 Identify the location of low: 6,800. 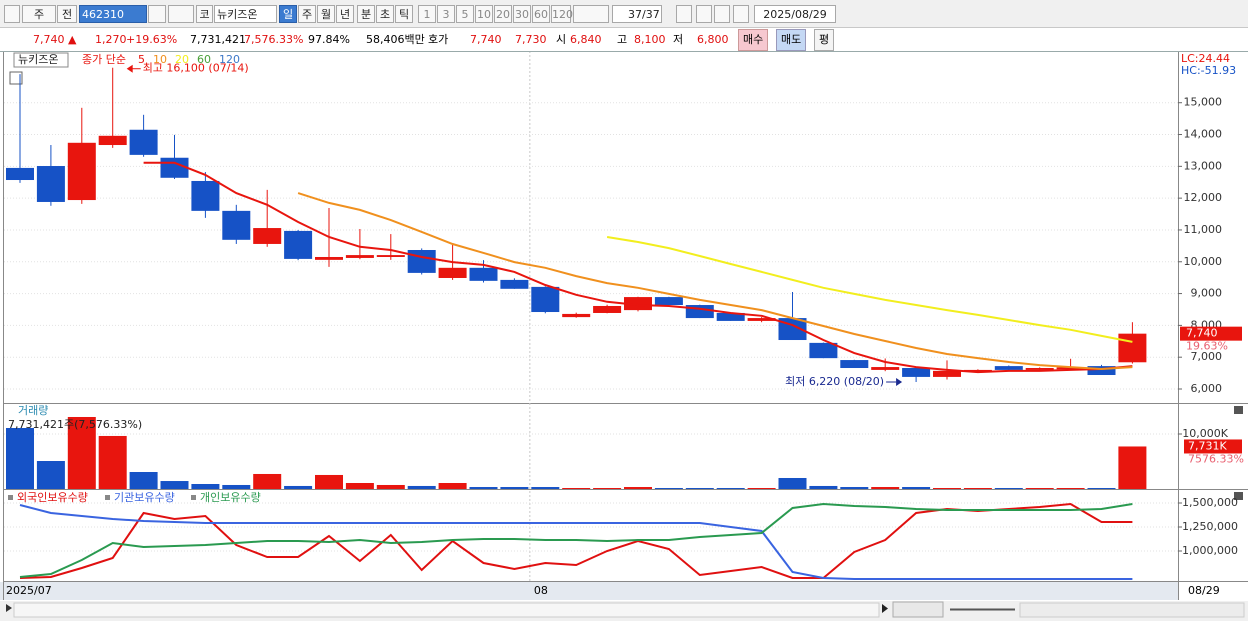
(713, 39).